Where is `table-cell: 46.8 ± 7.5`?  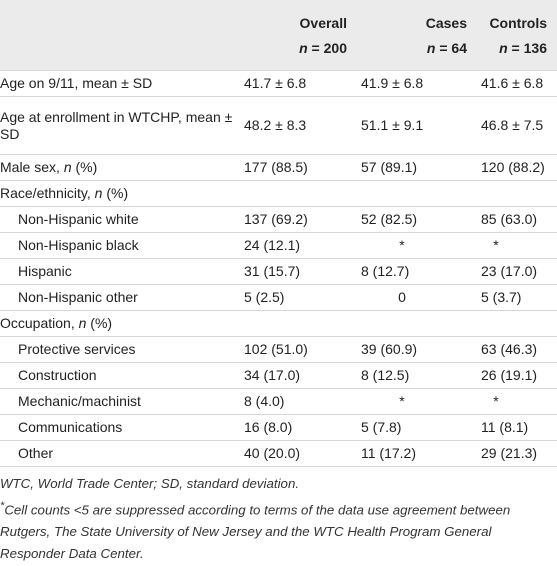
table-cell: 46.8 ± 7.5 is located at coordinates (517, 125).